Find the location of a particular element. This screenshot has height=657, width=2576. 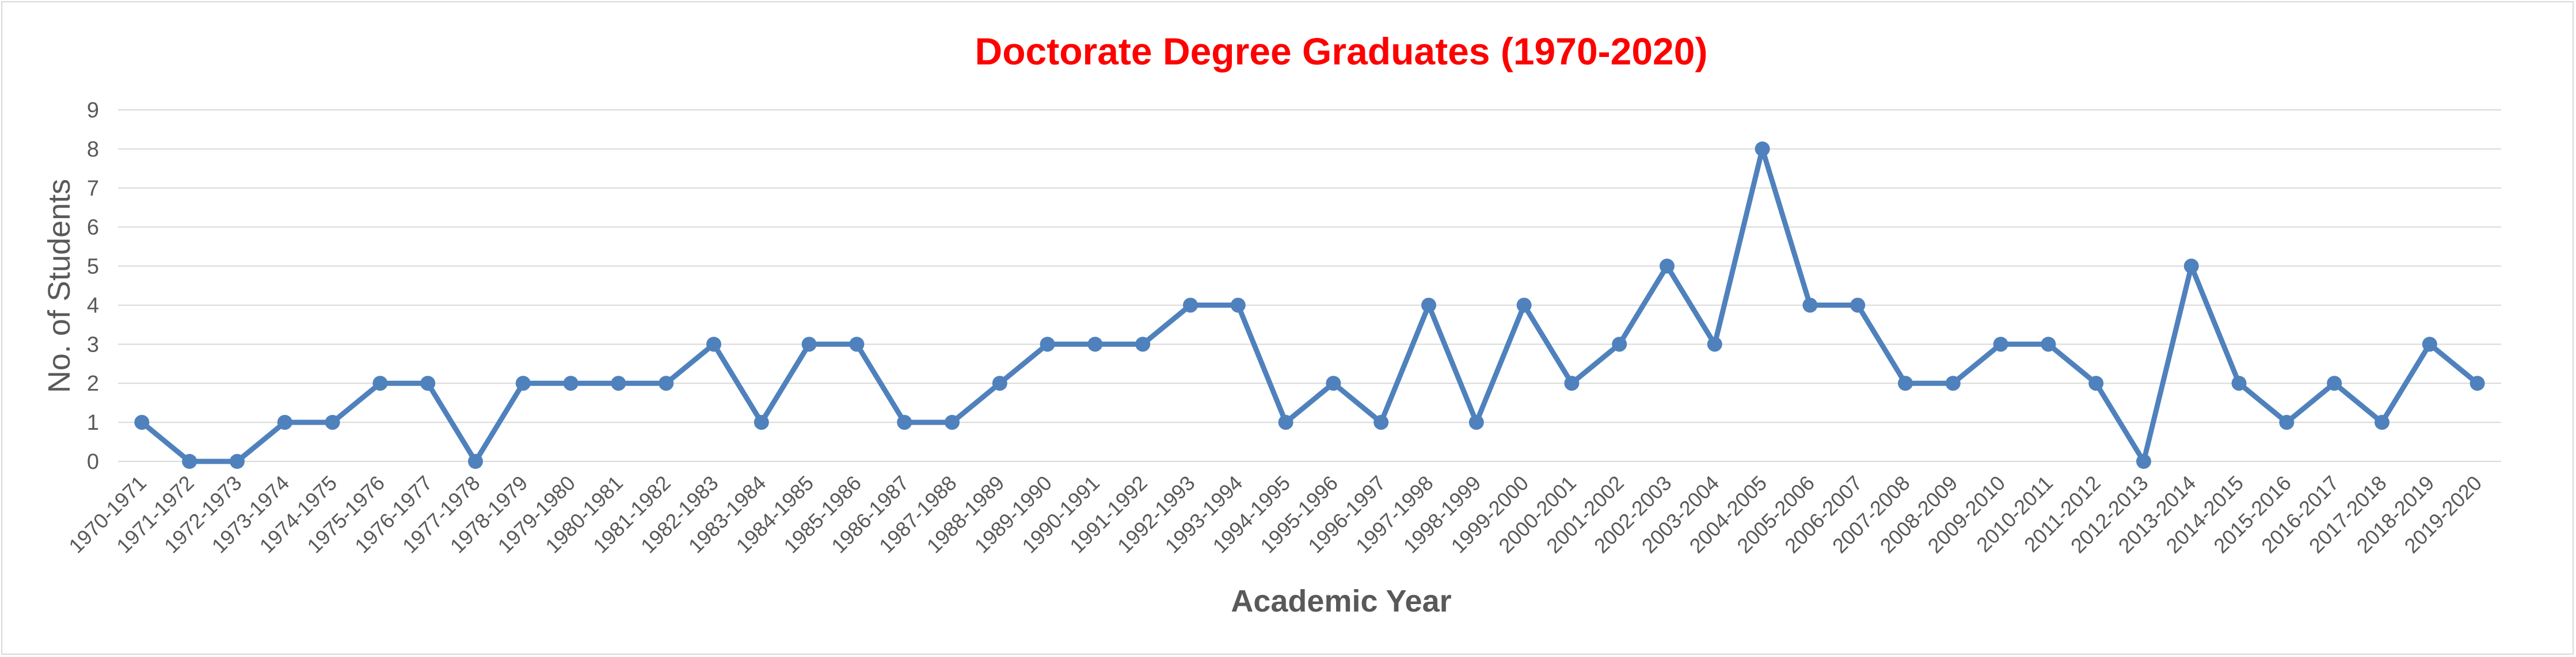

x-axis-title: Academic Year is located at coordinates (1341, 601).